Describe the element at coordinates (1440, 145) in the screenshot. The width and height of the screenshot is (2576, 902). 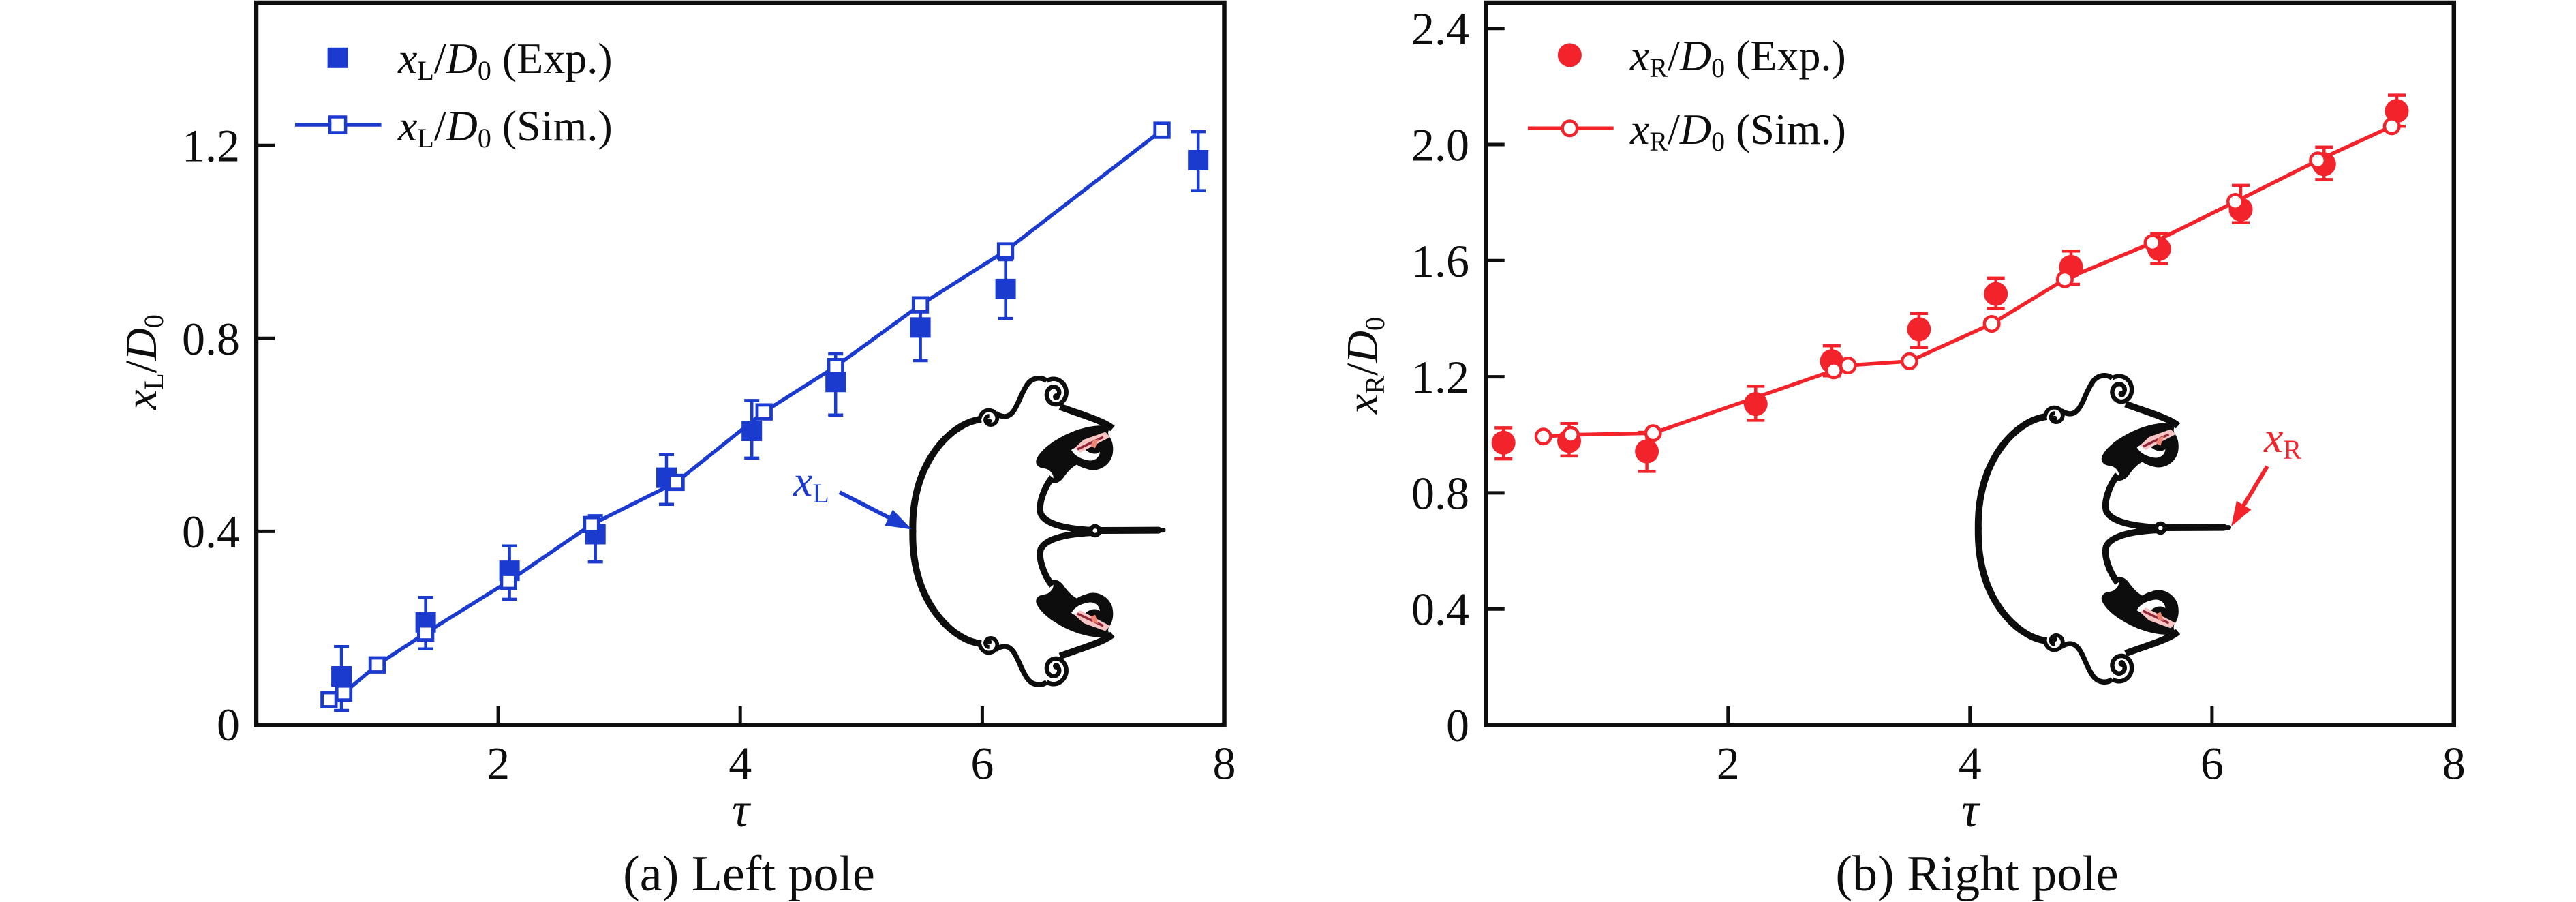
I see `svg-text: 2.0` at that location.